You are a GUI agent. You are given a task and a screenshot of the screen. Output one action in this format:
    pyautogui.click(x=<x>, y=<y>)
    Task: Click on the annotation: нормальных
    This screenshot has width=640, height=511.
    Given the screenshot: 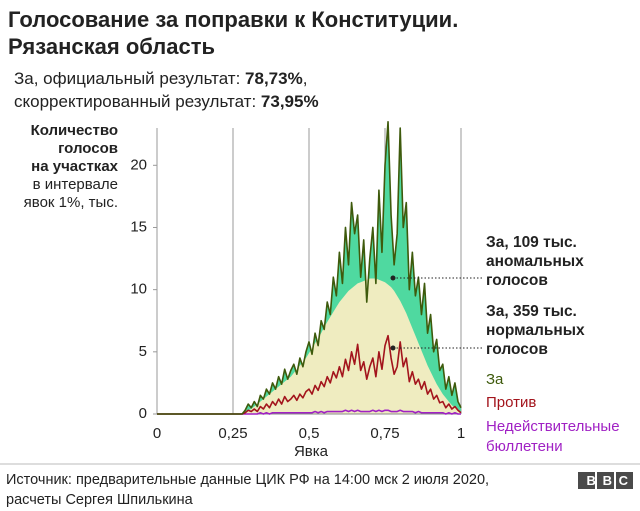 What is the action you would take?
    pyautogui.click(x=535, y=330)
    